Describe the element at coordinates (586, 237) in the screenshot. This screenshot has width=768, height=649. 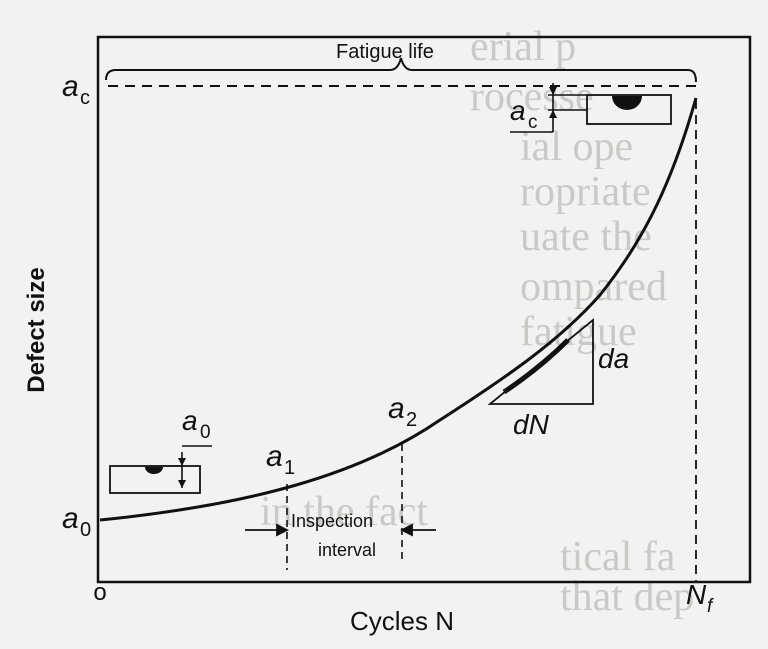
I see `svg-text: uate the` at that location.